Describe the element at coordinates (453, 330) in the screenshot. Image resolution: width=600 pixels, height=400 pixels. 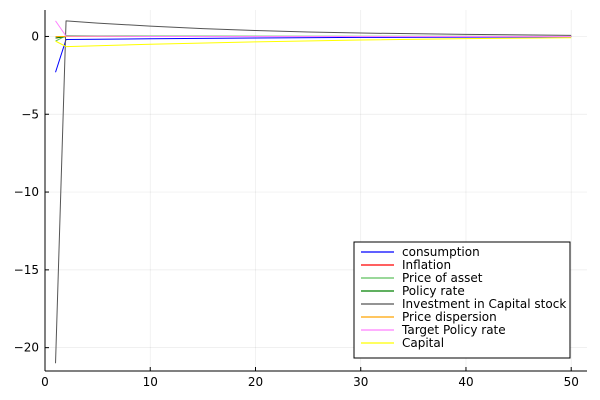
I see `legend-label-6: Target Policy rate` at that location.